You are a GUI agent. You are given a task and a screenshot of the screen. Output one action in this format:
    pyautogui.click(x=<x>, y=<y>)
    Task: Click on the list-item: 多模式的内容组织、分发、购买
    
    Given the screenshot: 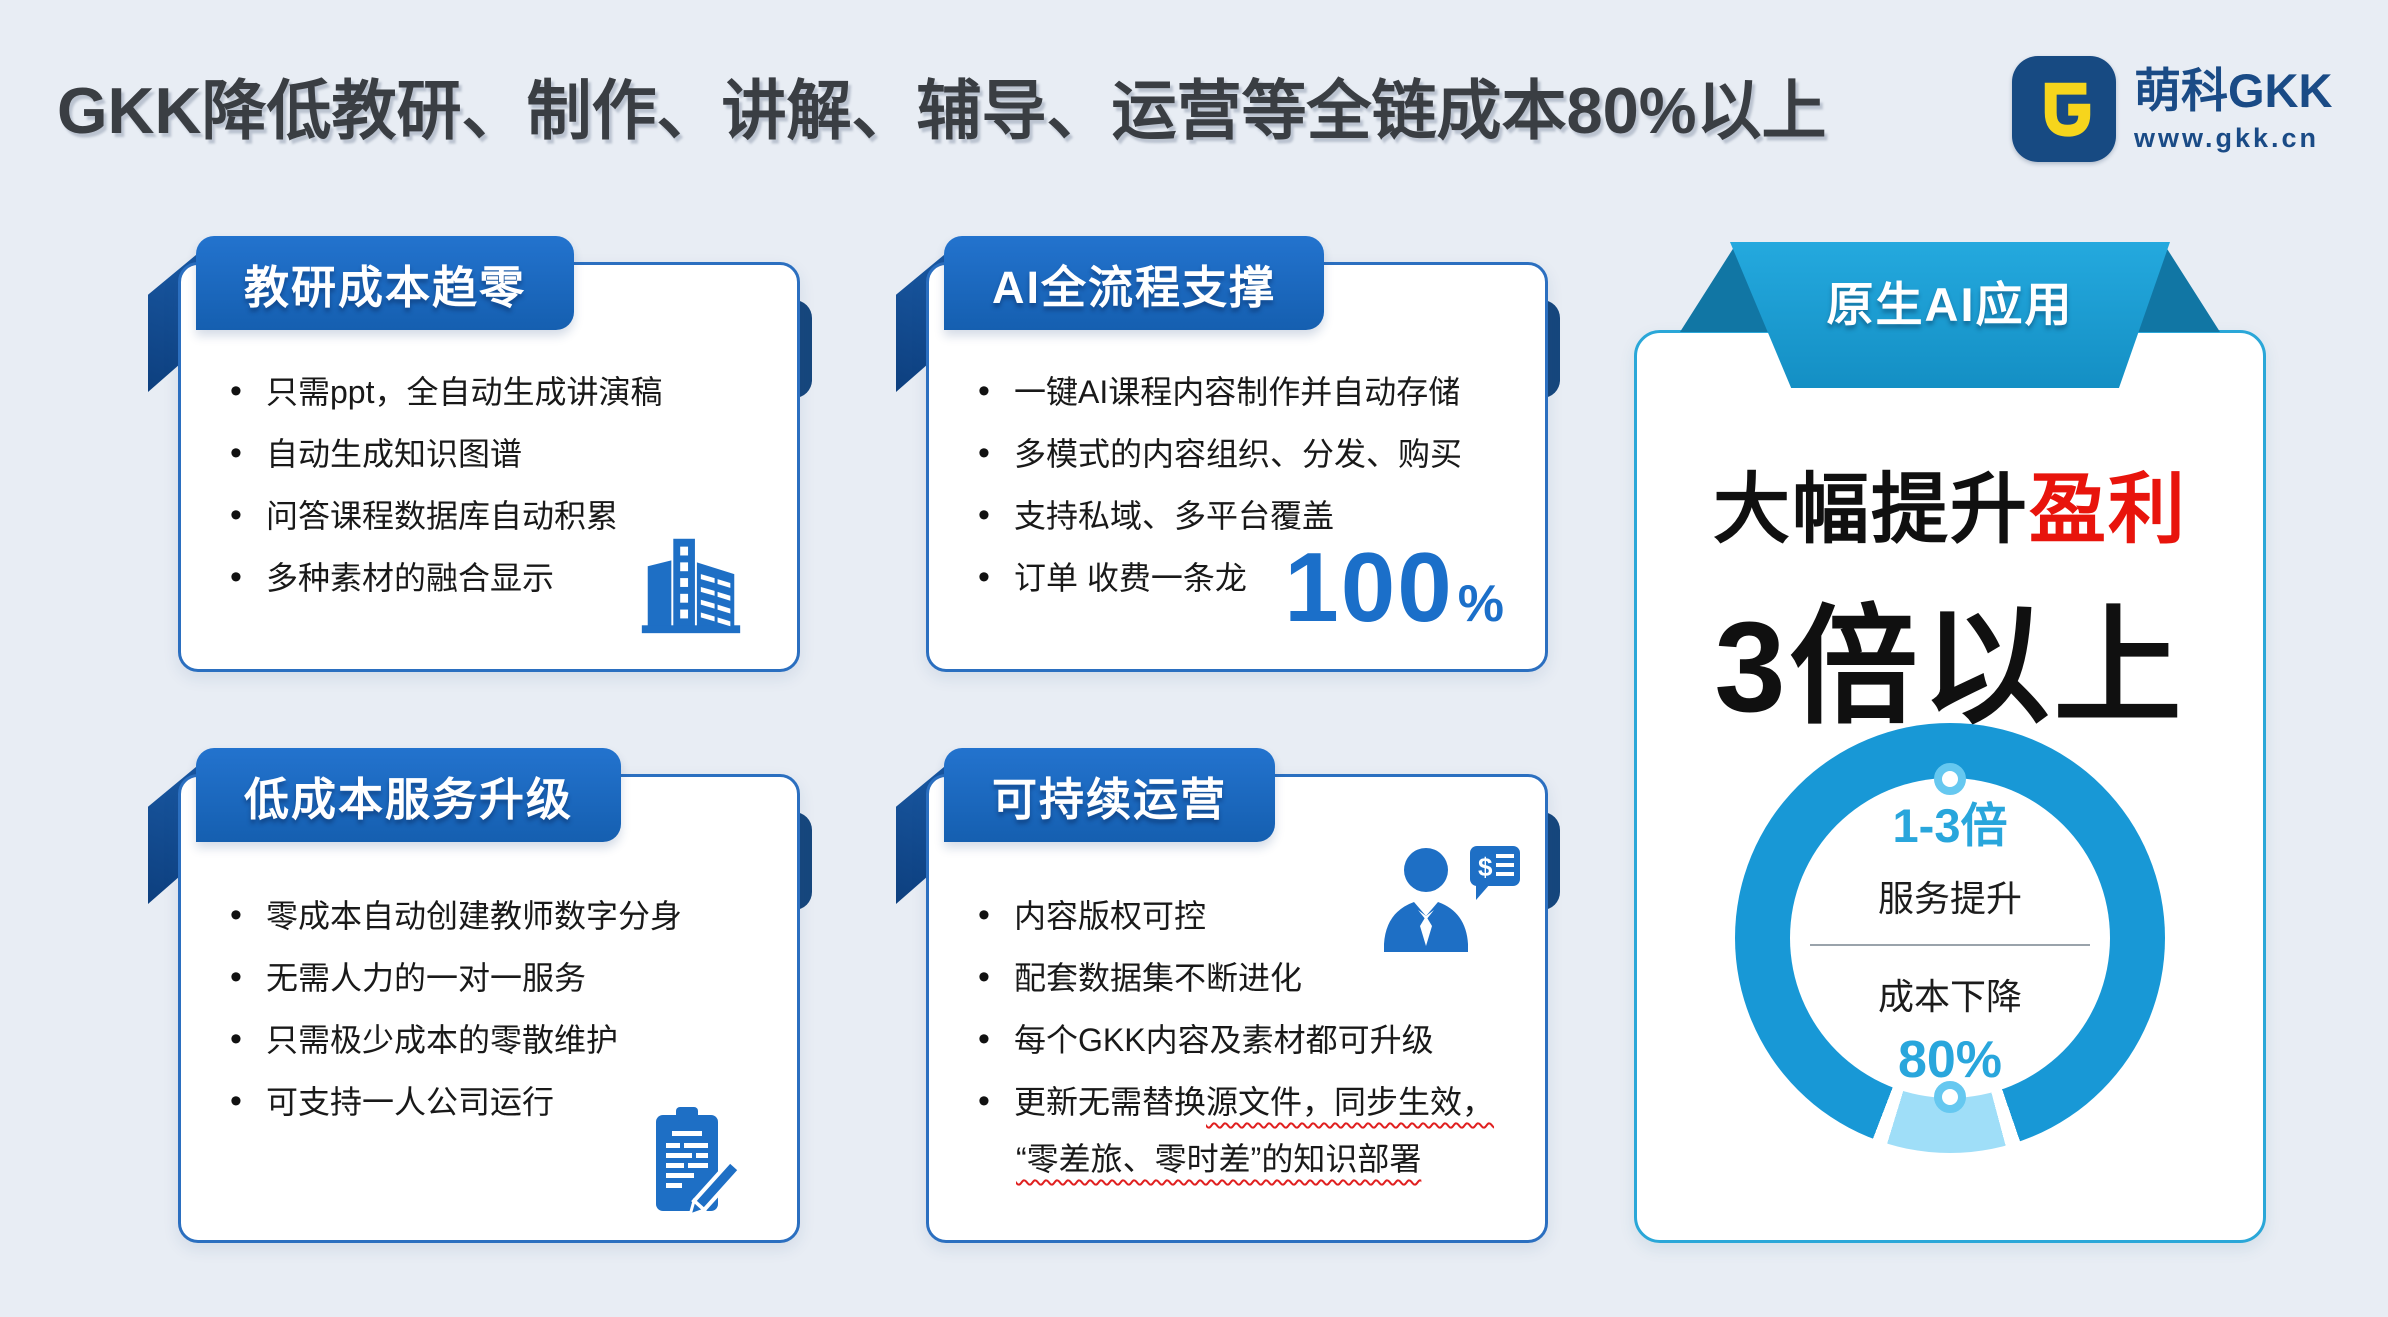 What is the action you would take?
    pyautogui.click(x=1242, y=453)
    